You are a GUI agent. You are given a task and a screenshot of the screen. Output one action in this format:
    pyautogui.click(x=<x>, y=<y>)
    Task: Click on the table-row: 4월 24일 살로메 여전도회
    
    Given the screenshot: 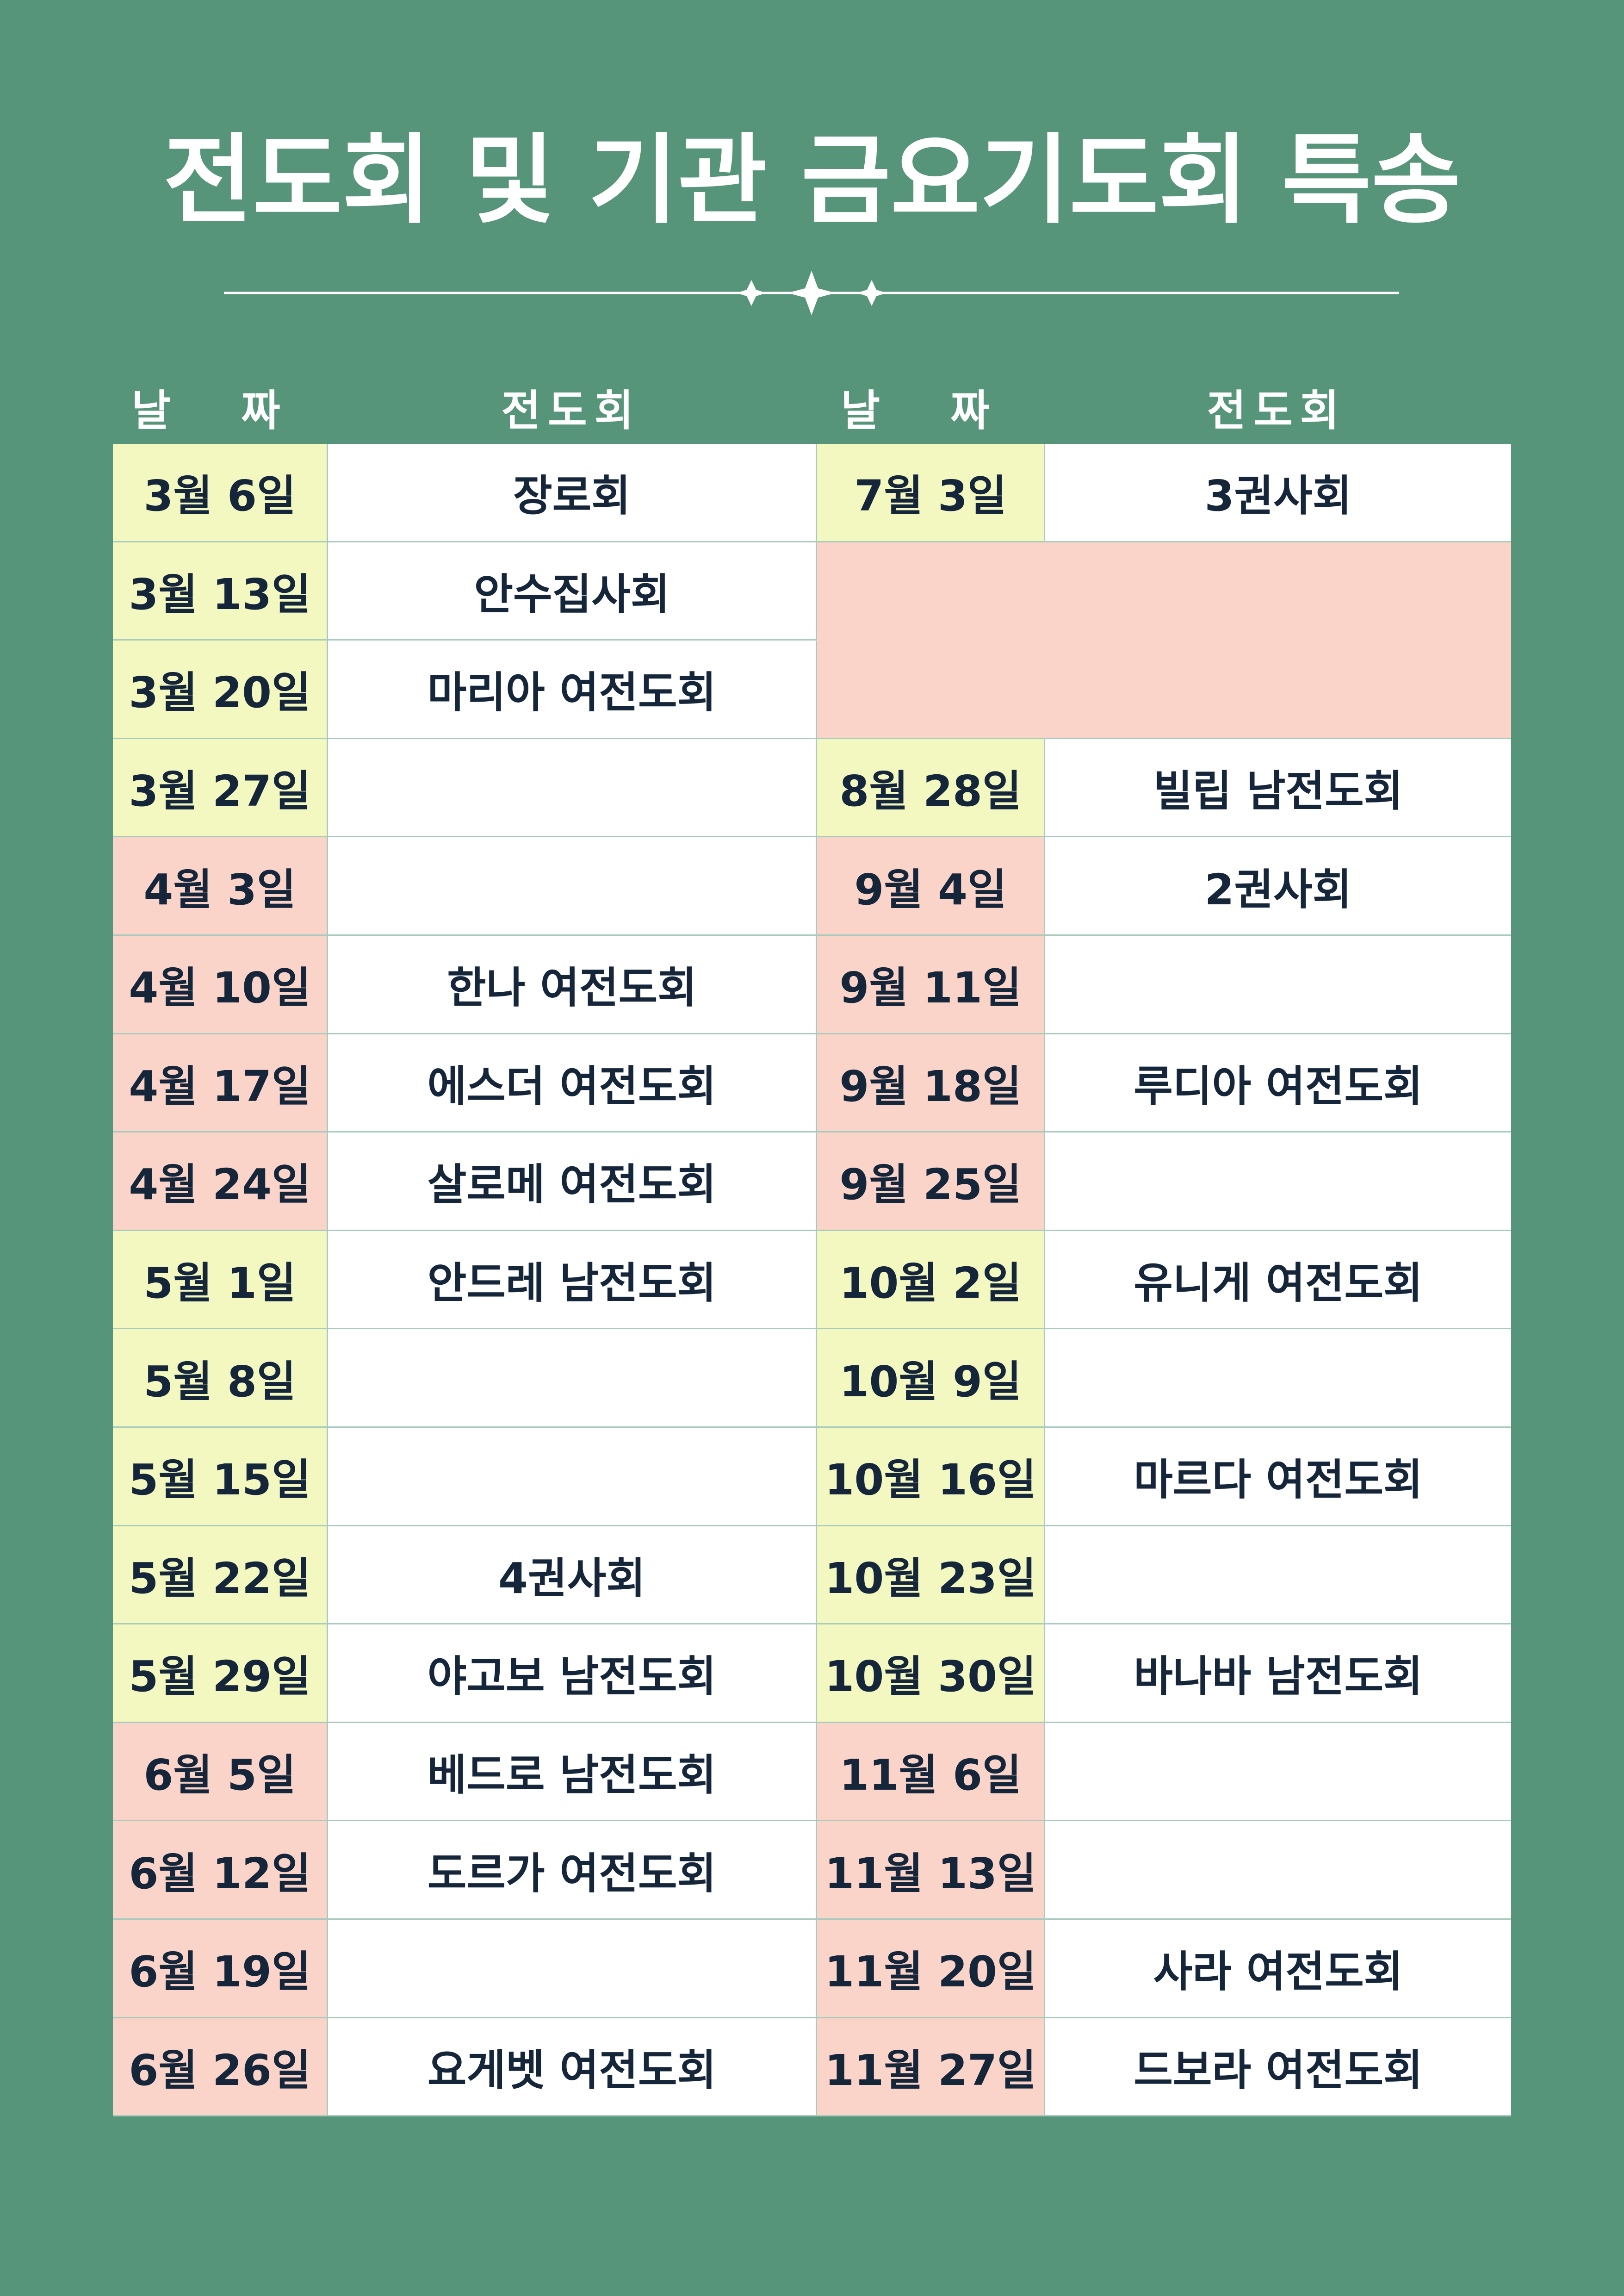 What is the action you would take?
    pyautogui.click(x=464, y=1181)
    